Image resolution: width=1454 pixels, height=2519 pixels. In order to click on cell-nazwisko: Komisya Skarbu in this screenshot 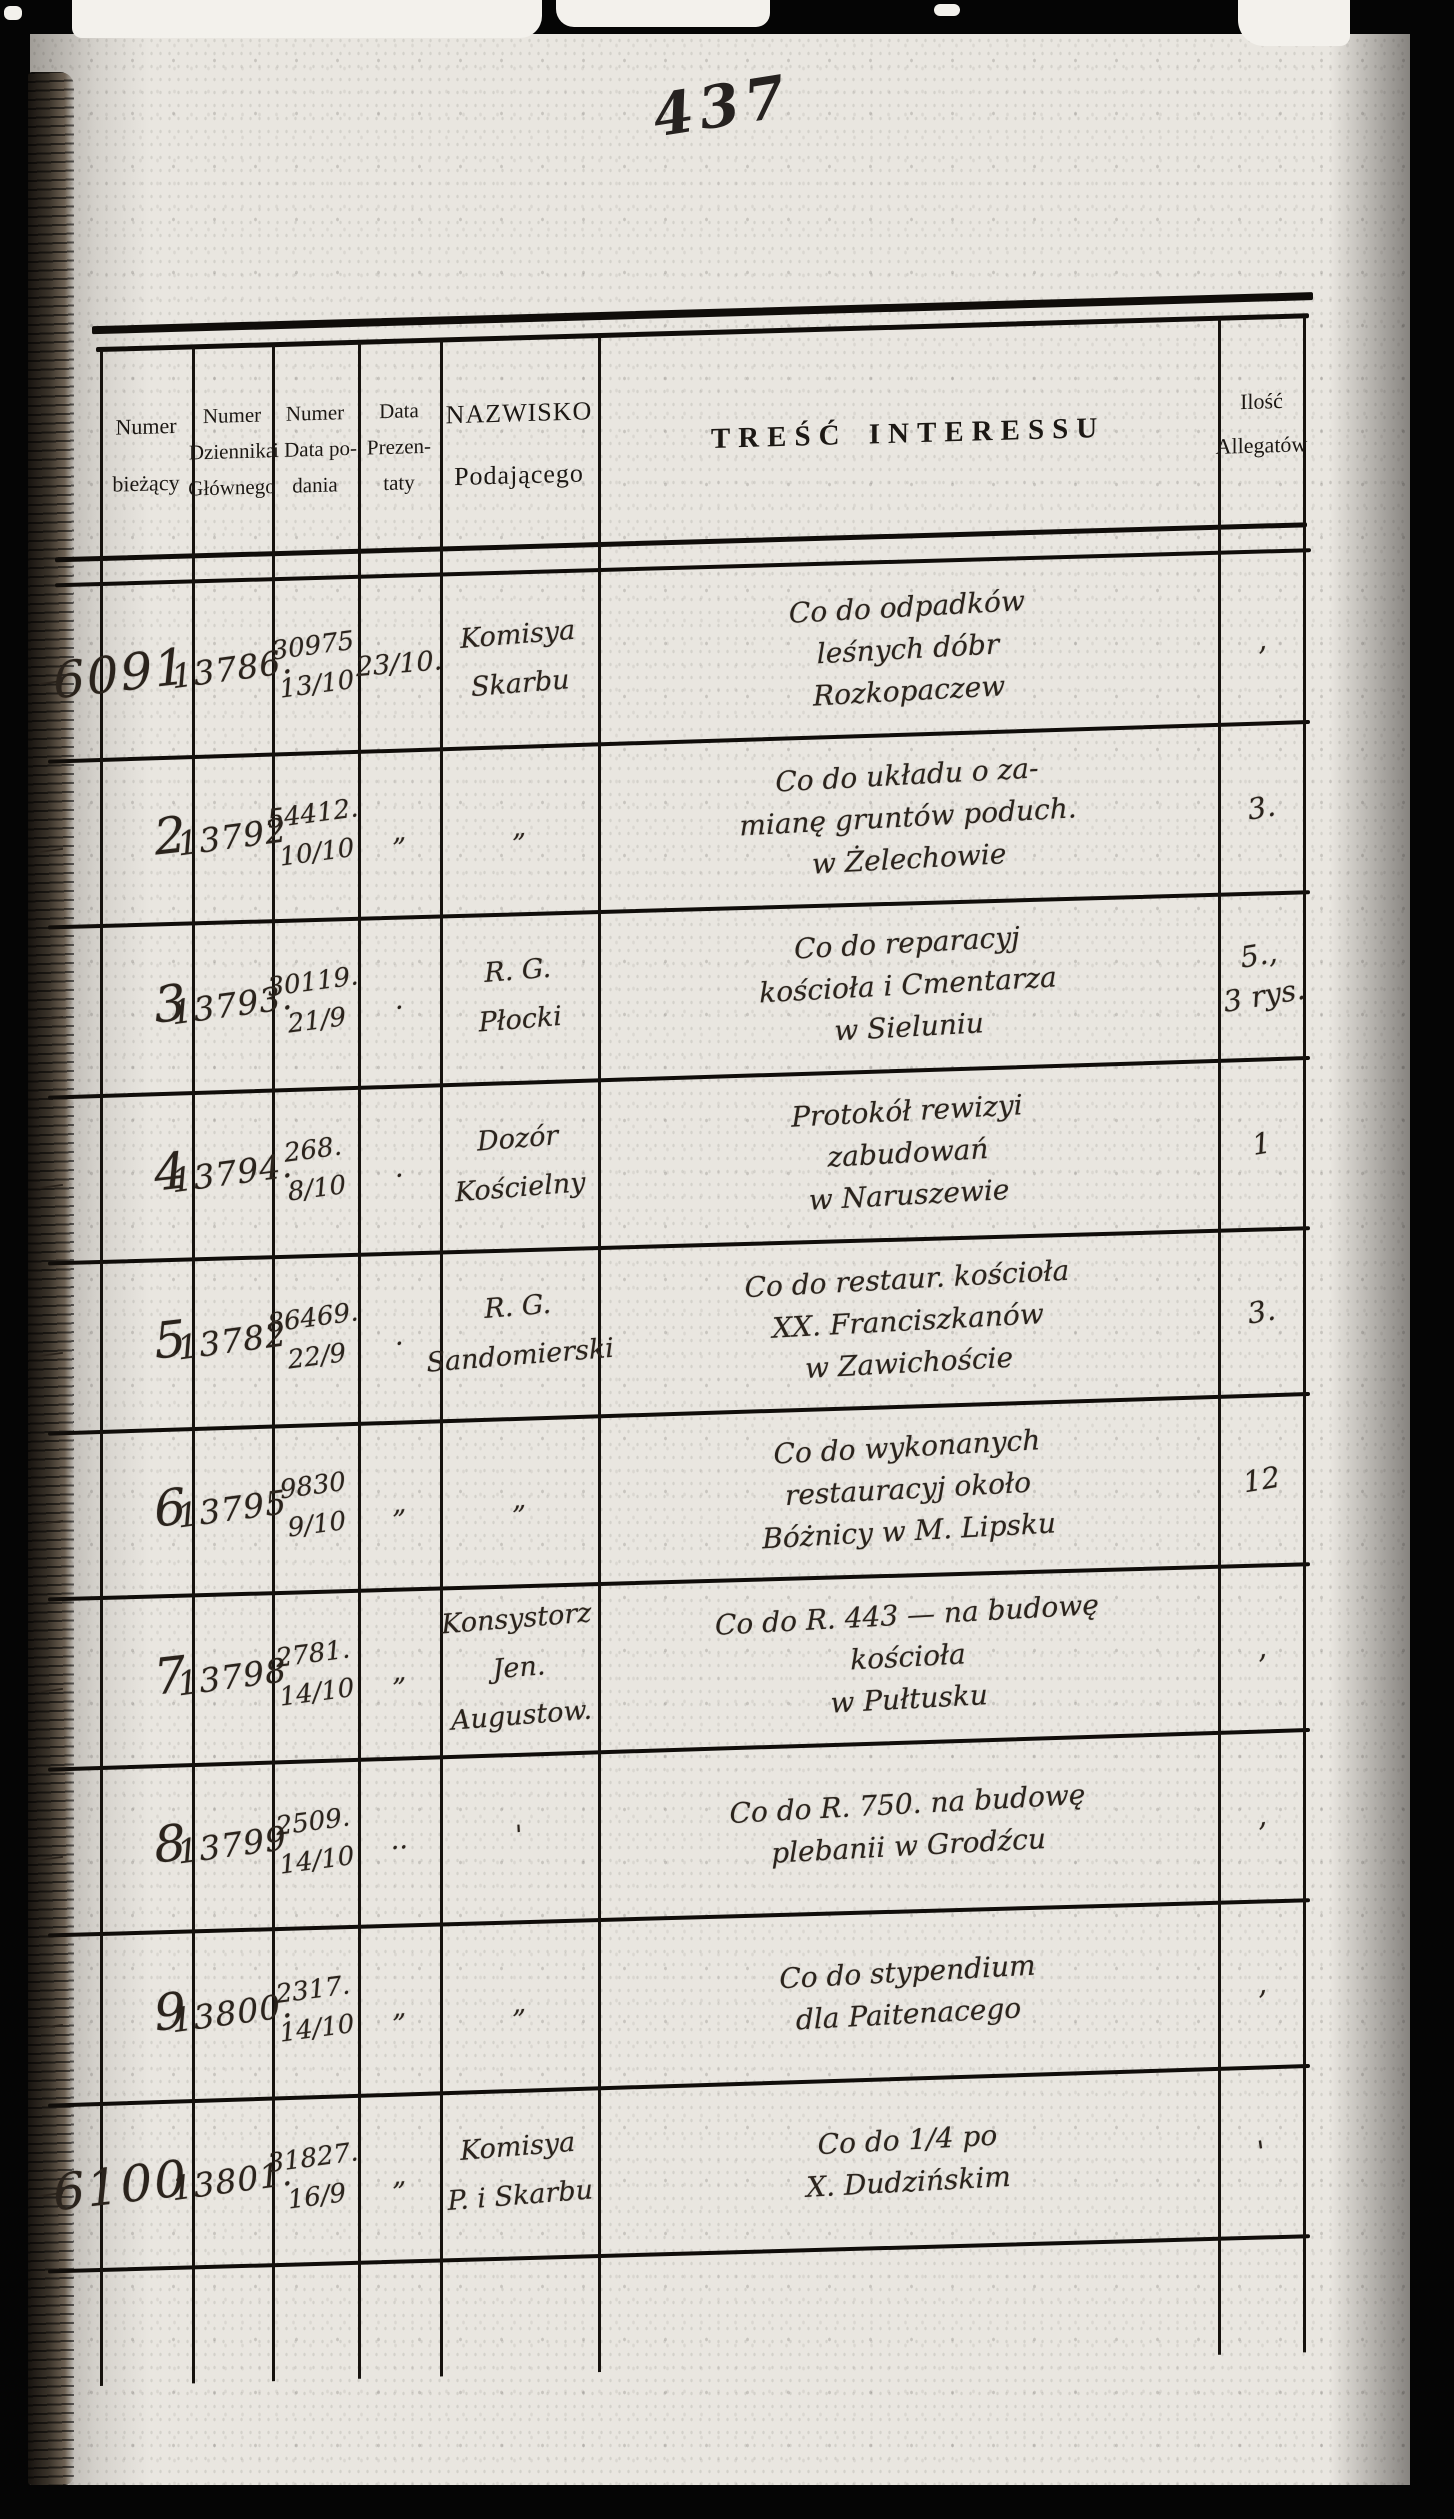, I will do `click(517, 659)`.